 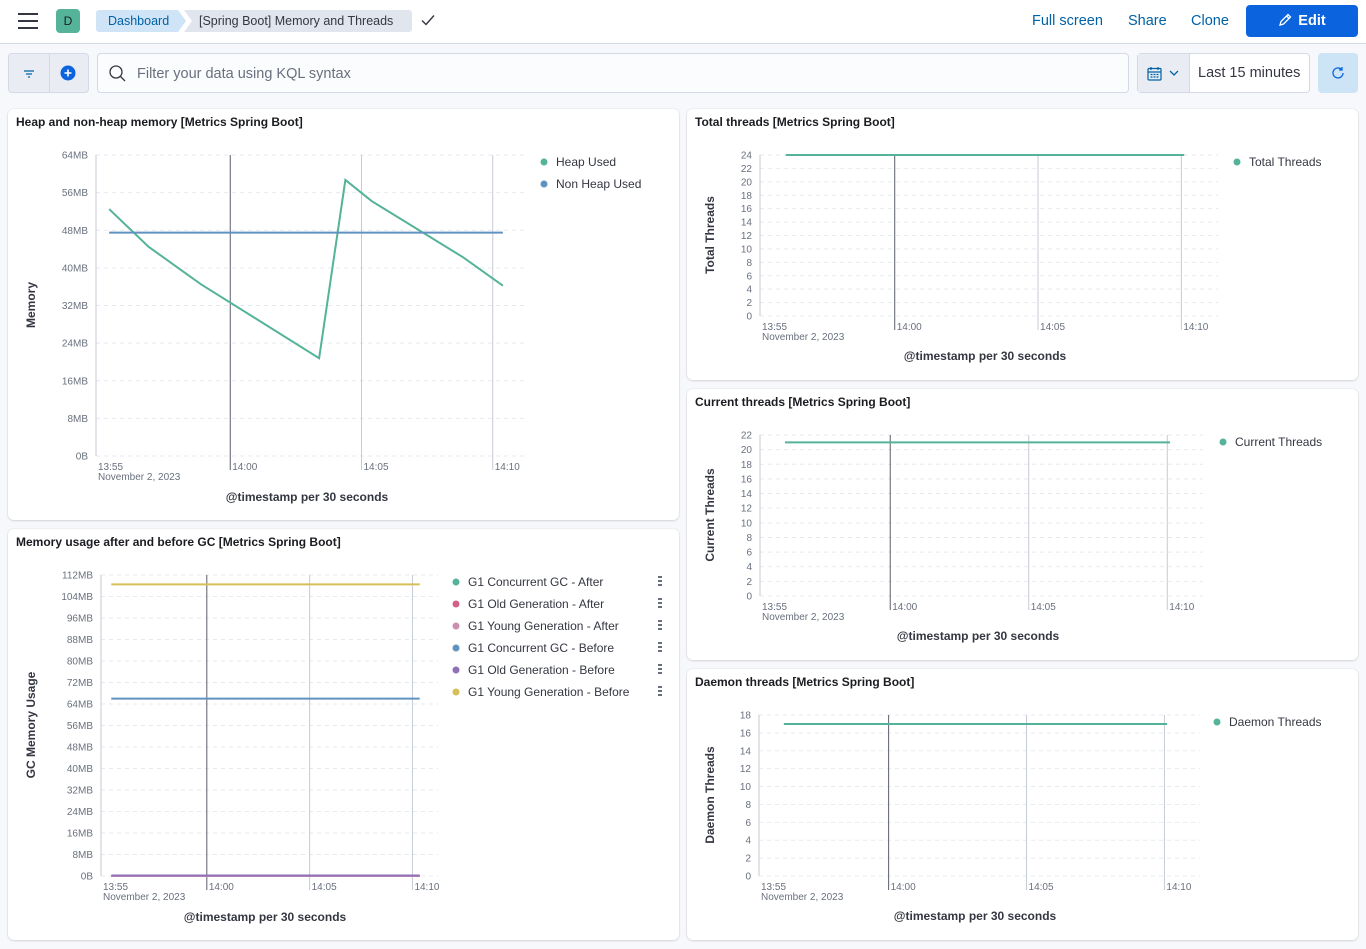 What do you see at coordinates (80, 791) in the screenshot?
I see `y-tick-label: 32MB` at bounding box center [80, 791].